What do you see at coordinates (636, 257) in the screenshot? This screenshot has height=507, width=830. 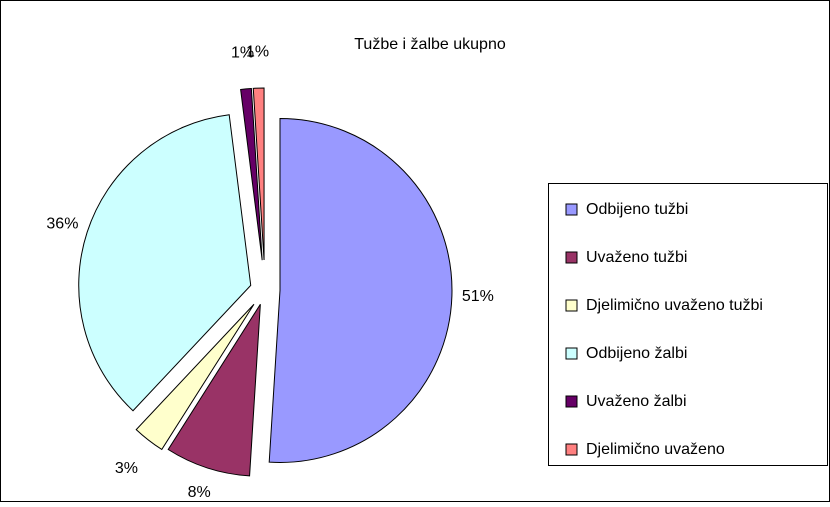 I see `legend-label: Uvaženo tužbi` at bounding box center [636, 257].